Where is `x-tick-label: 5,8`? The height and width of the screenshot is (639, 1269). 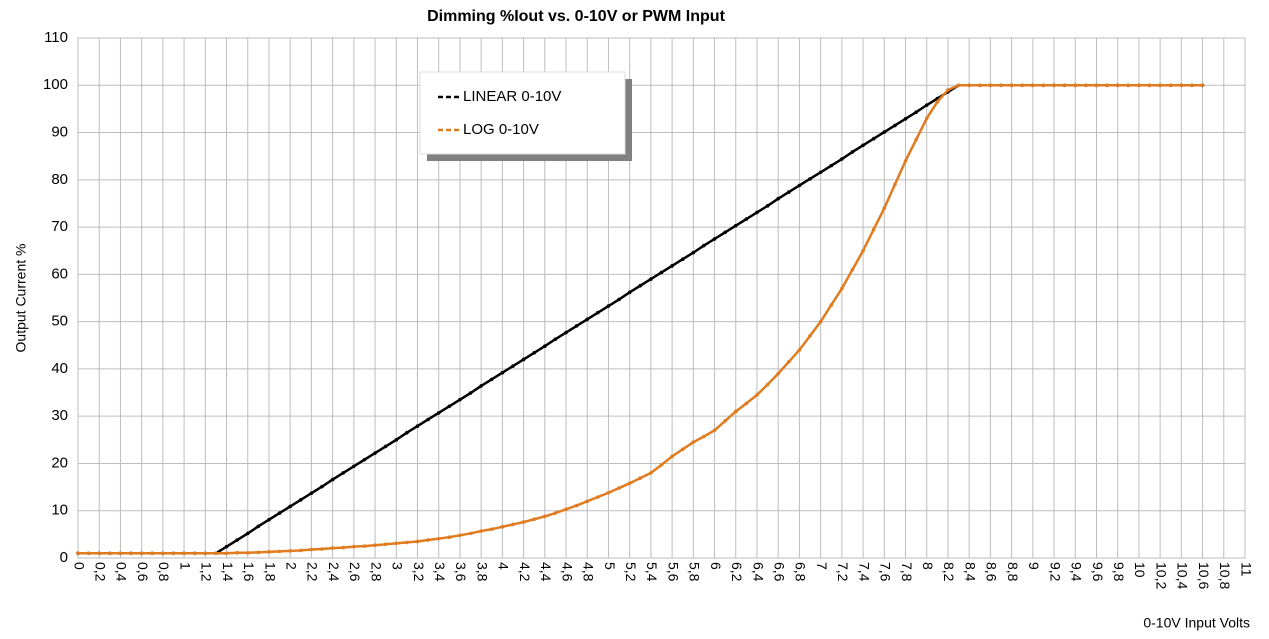 x-tick-label: 5,8 is located at coordinates (695, 572).